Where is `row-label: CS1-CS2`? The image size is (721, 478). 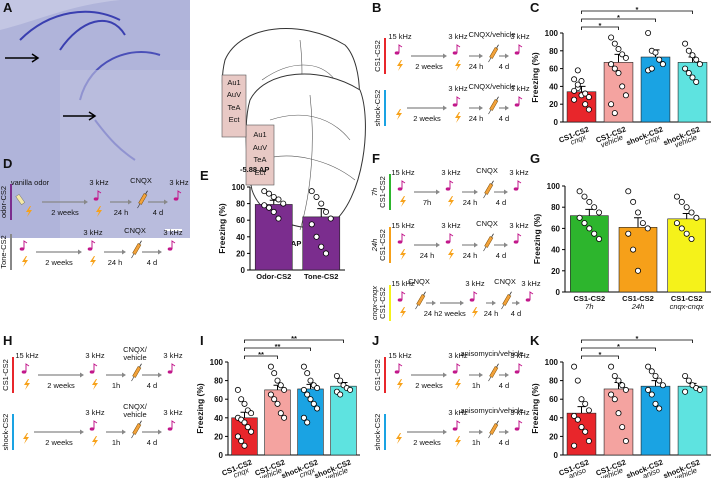
row-label: CS1-CS2 is located at coordinates (377, 56).